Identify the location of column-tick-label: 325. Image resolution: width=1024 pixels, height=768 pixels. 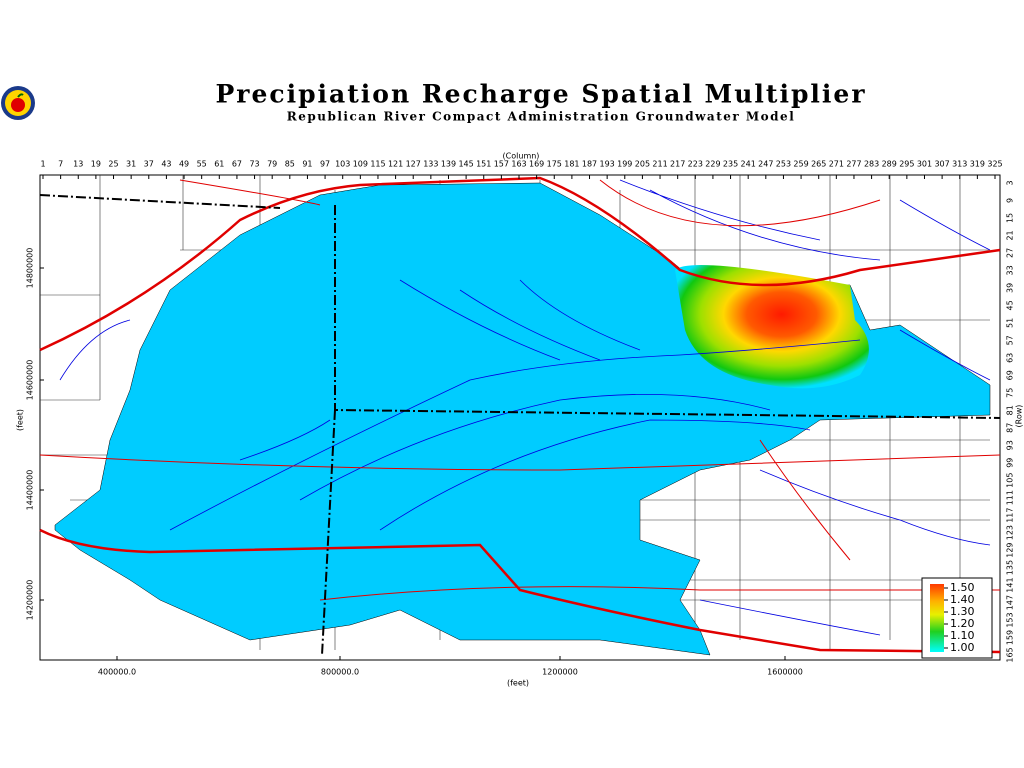
(994, 164).